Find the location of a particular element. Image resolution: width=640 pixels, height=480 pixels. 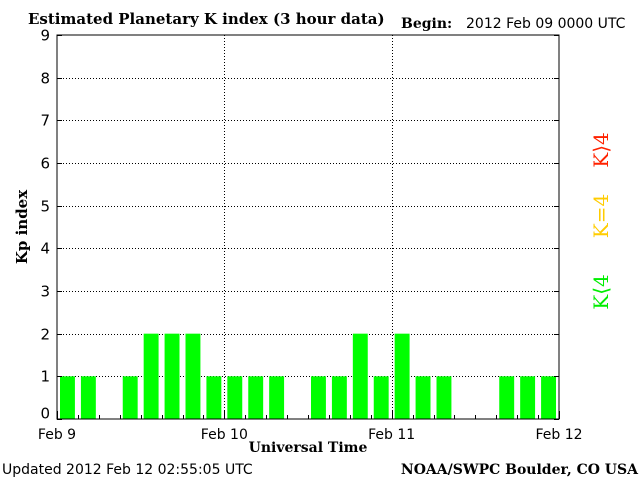

legend-mid: K=4 is located at coordinates (601, 216).